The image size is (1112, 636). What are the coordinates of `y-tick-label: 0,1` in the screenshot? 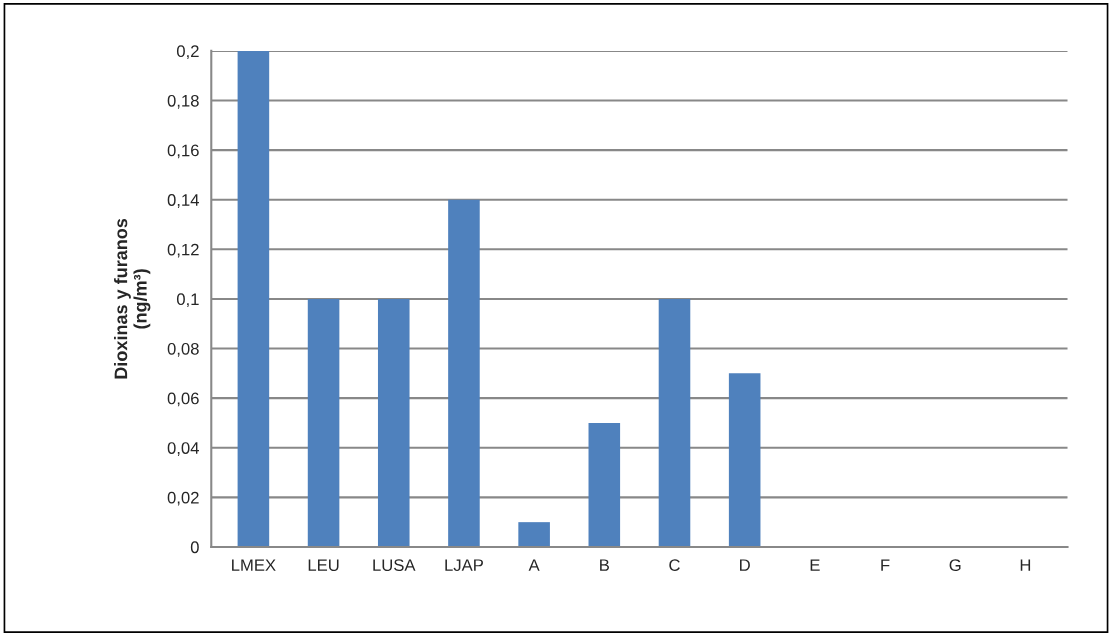 It's located at (187, 300).